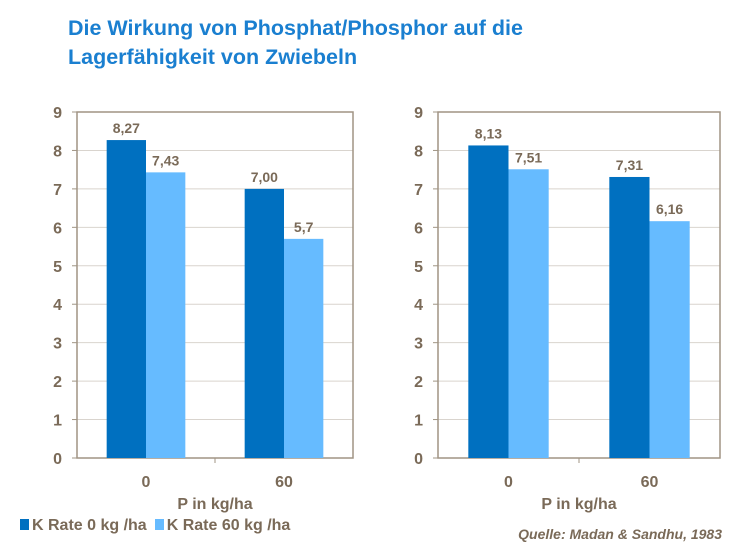 This screenshot has height=548, width=730. I want to click on data-label: 7,51, so click(528, 157).